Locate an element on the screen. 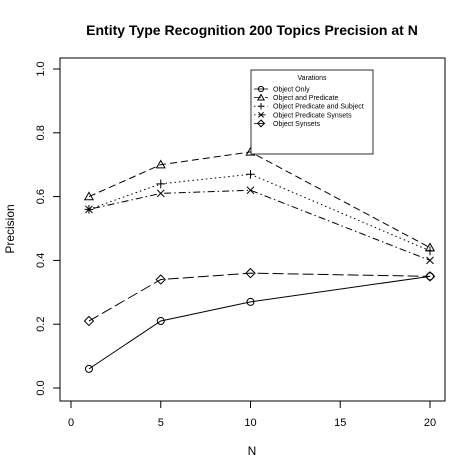 The width and height of the screenshot is (474, 474). legend-box is located at coordinates (312, 112).